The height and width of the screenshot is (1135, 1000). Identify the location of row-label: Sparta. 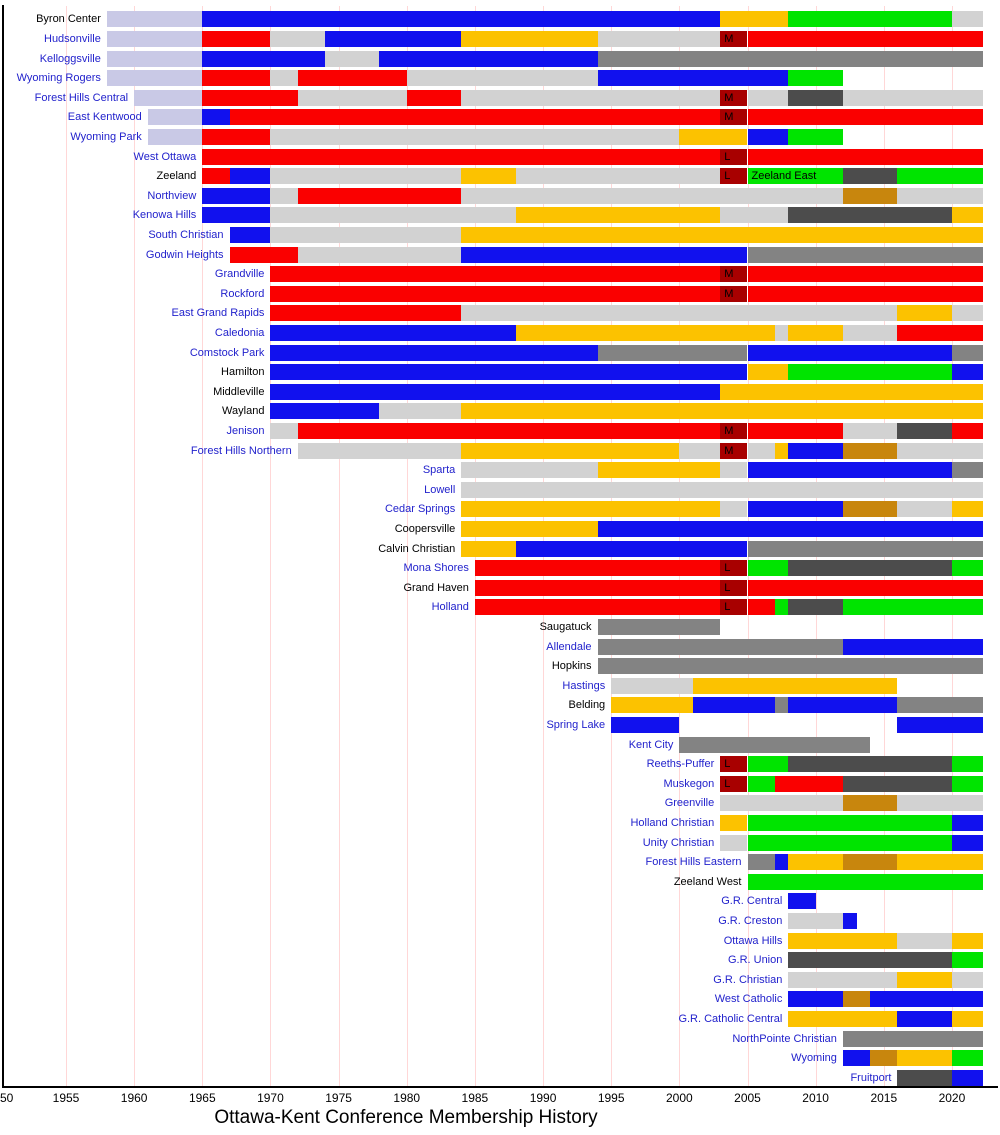
(439, 470).